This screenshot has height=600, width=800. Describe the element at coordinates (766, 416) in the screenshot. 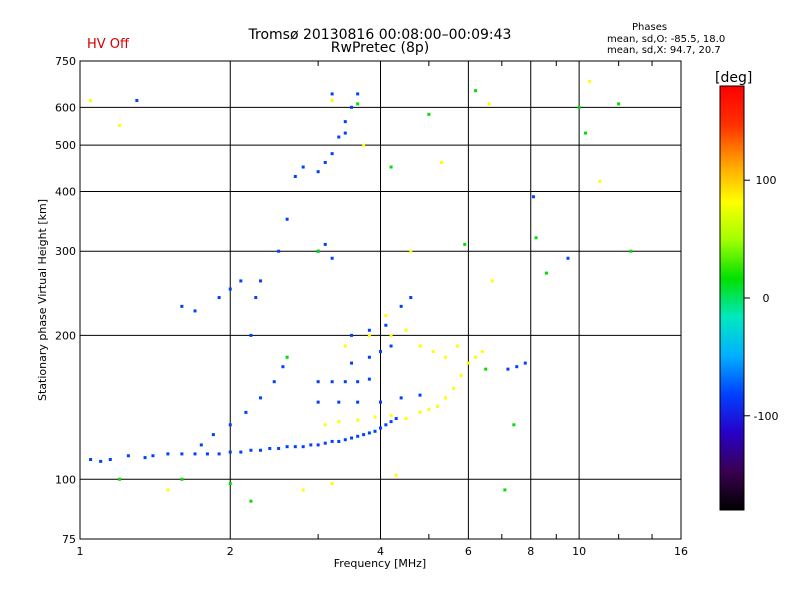

I see `colorbar-tick-label: -100` at that location.